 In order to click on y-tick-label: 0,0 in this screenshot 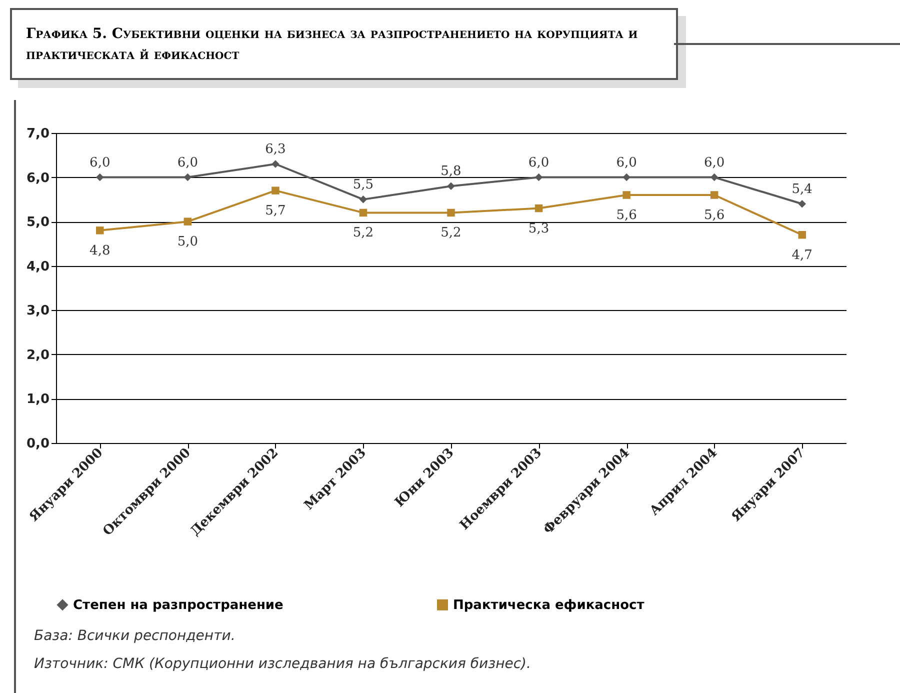, I will do `click(38, 444)`.